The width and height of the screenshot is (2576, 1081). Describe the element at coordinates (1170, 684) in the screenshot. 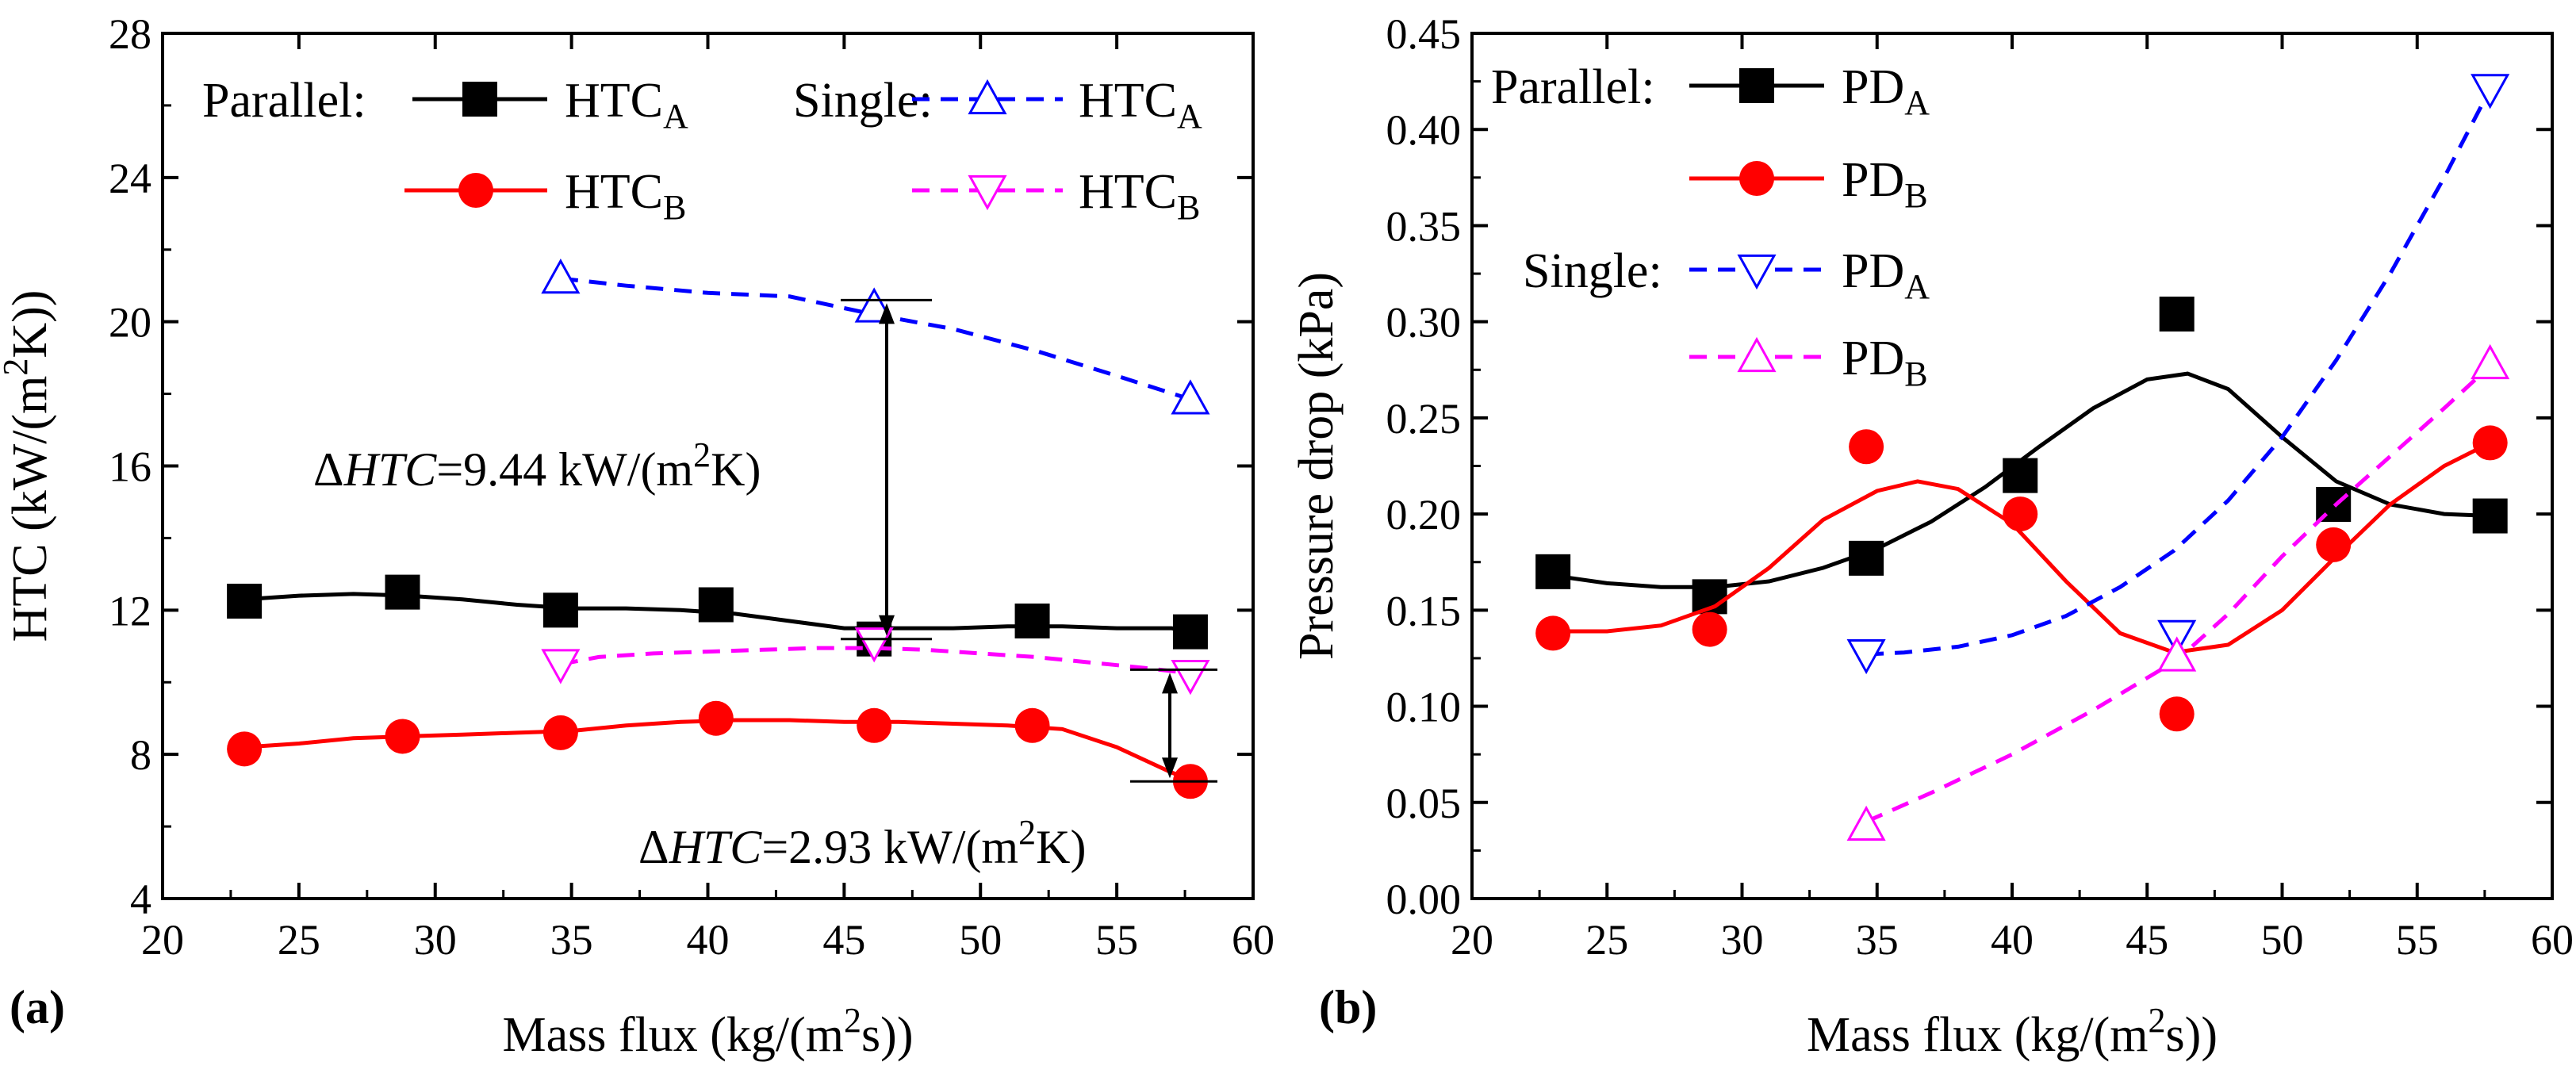

I see `arrow-head` at that location.